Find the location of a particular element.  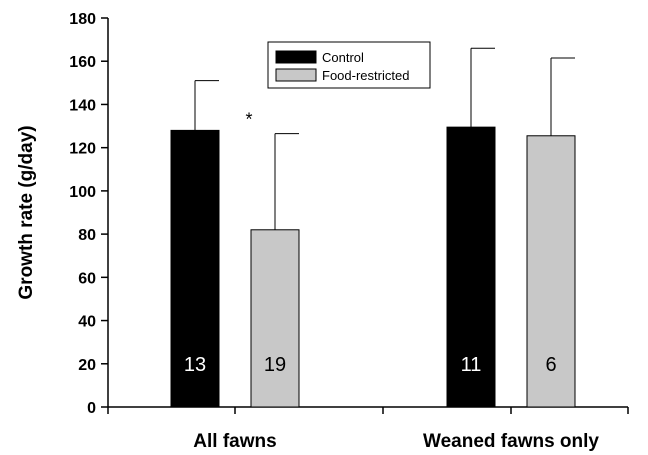

sample-size-label: 6 is located at coordinates (550, 365).